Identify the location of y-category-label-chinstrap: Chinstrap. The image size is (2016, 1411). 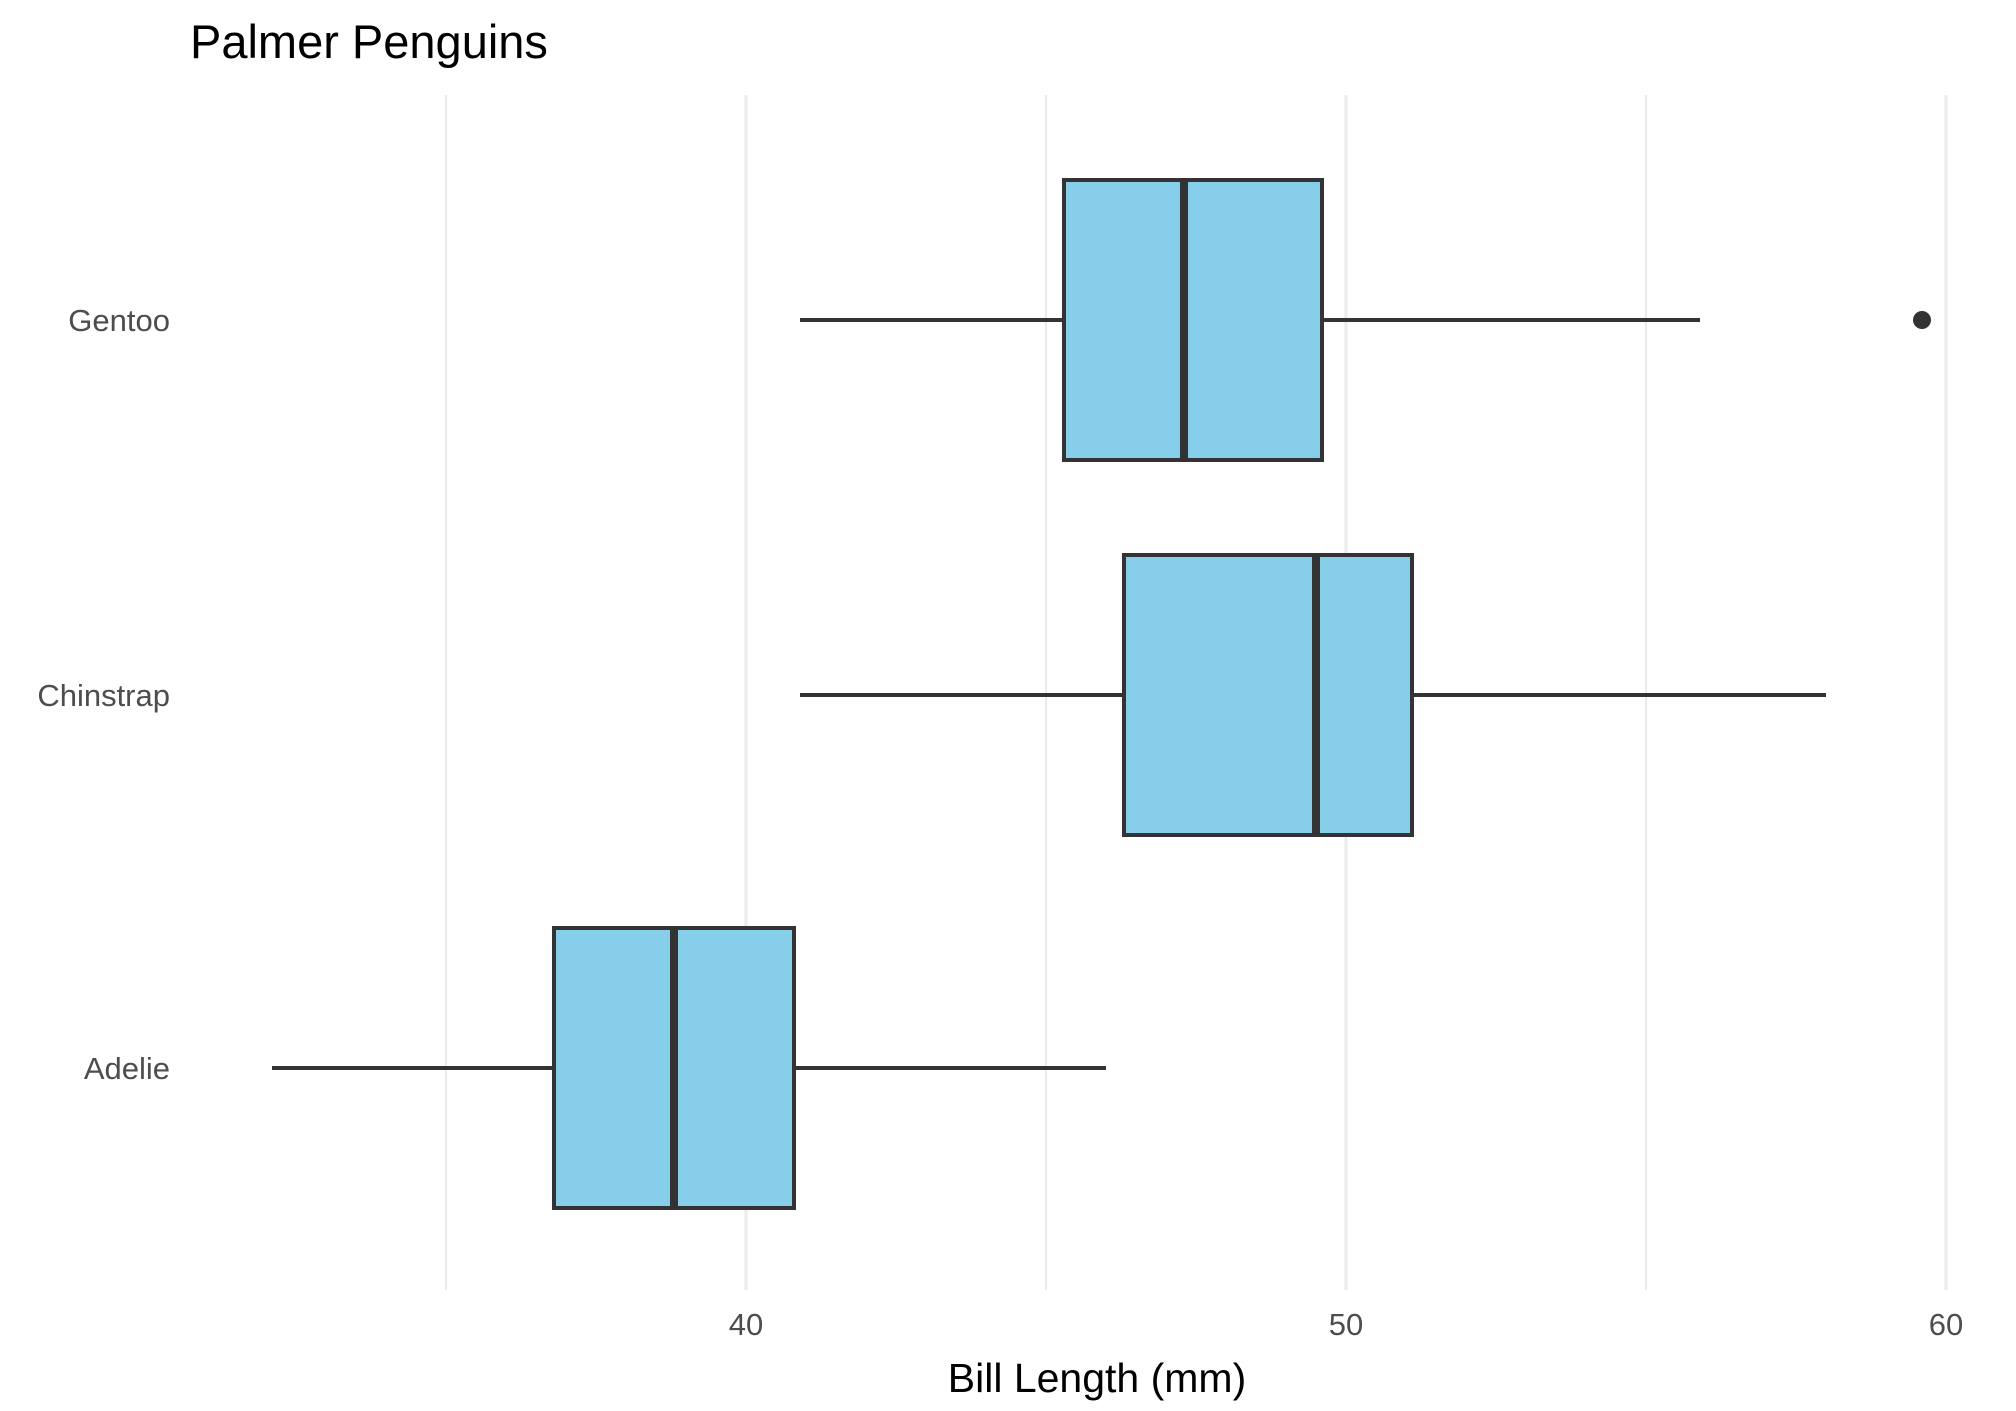
(103, 695).